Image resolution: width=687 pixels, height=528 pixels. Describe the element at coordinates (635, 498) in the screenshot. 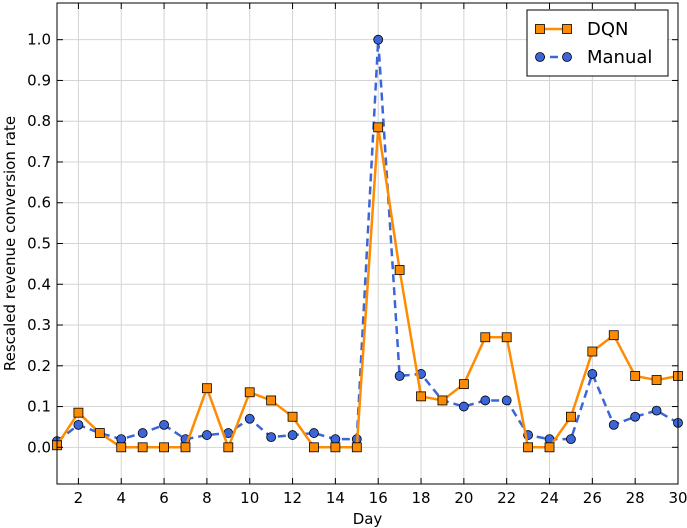

I see `x-tick-label: 28` at that location.